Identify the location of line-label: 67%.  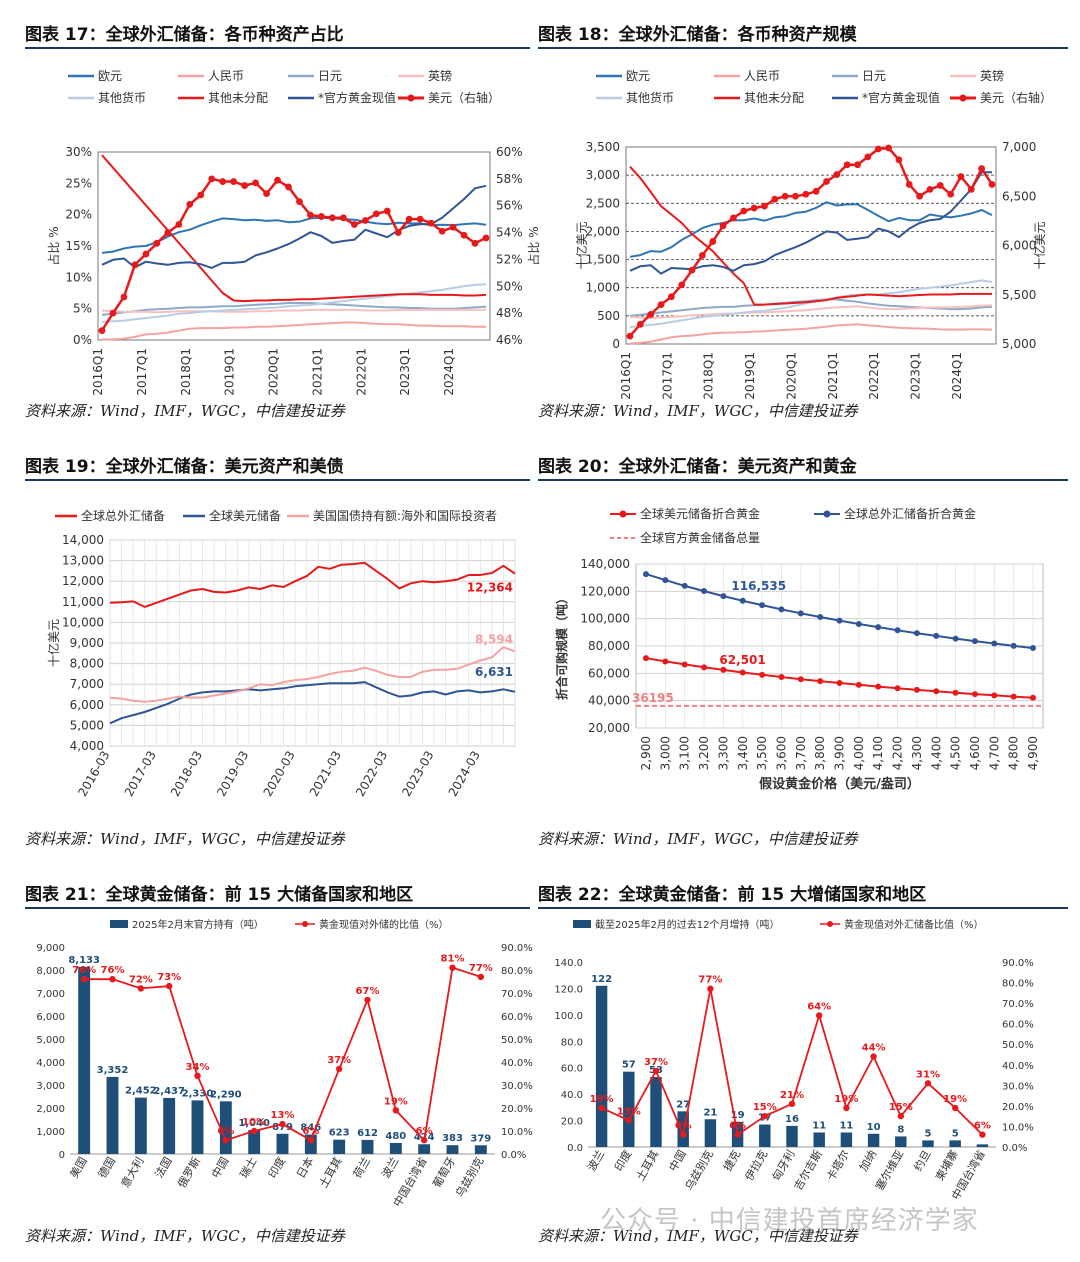
(368, 991).